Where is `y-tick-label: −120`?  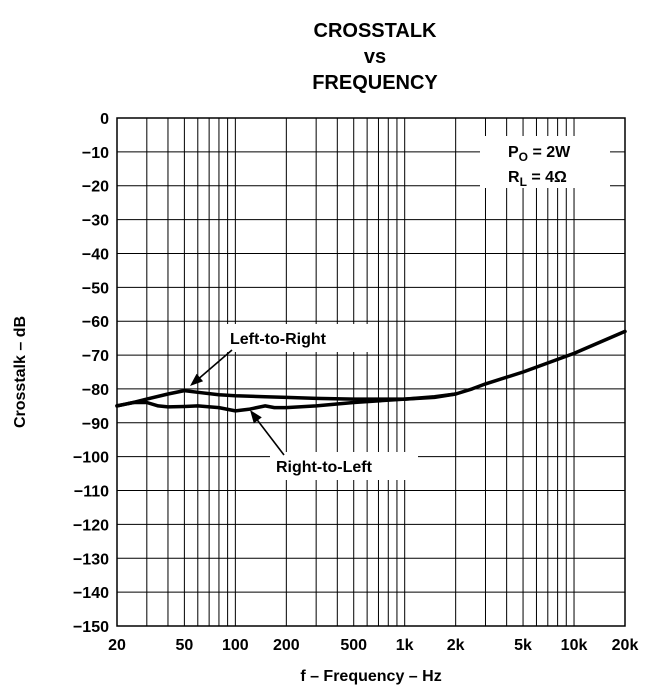
y-tick-label: −120 is located at coordinates (91, 525).